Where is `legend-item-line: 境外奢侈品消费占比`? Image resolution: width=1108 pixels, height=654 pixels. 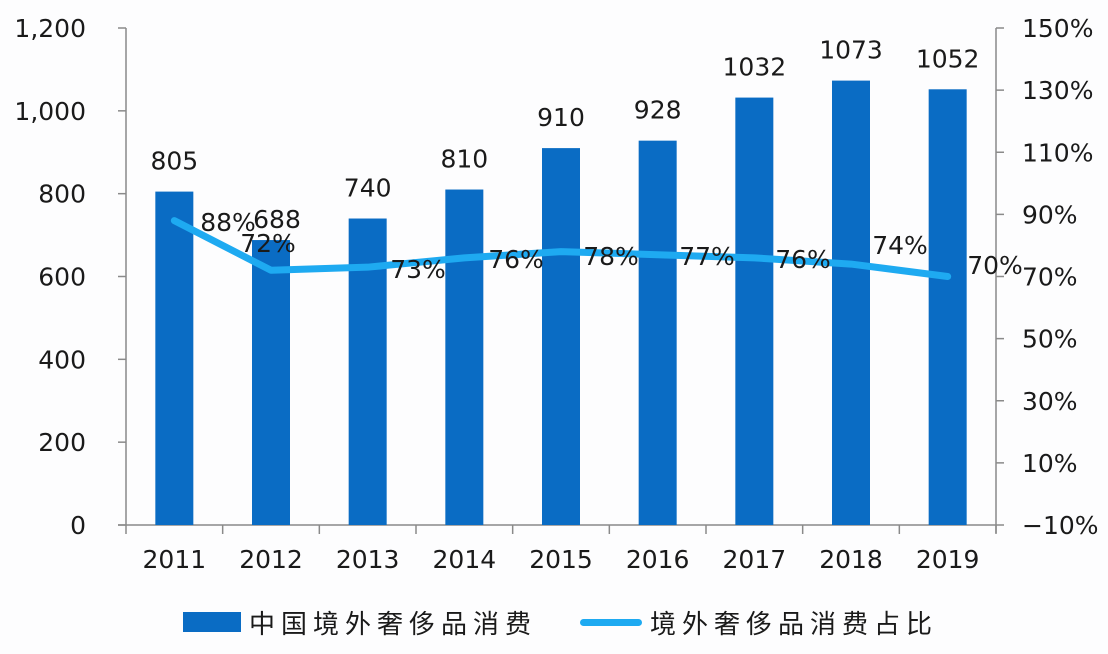
legend-item-line: 境外奢侈品消费占比 is located at coordinates (759, 622).